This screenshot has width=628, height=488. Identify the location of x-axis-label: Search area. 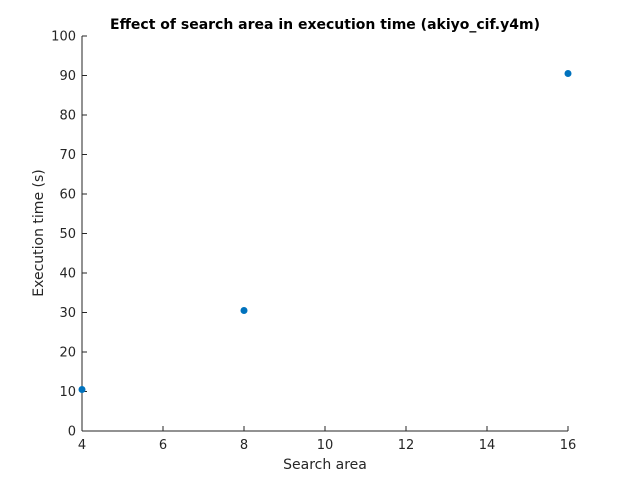
(325, 465).